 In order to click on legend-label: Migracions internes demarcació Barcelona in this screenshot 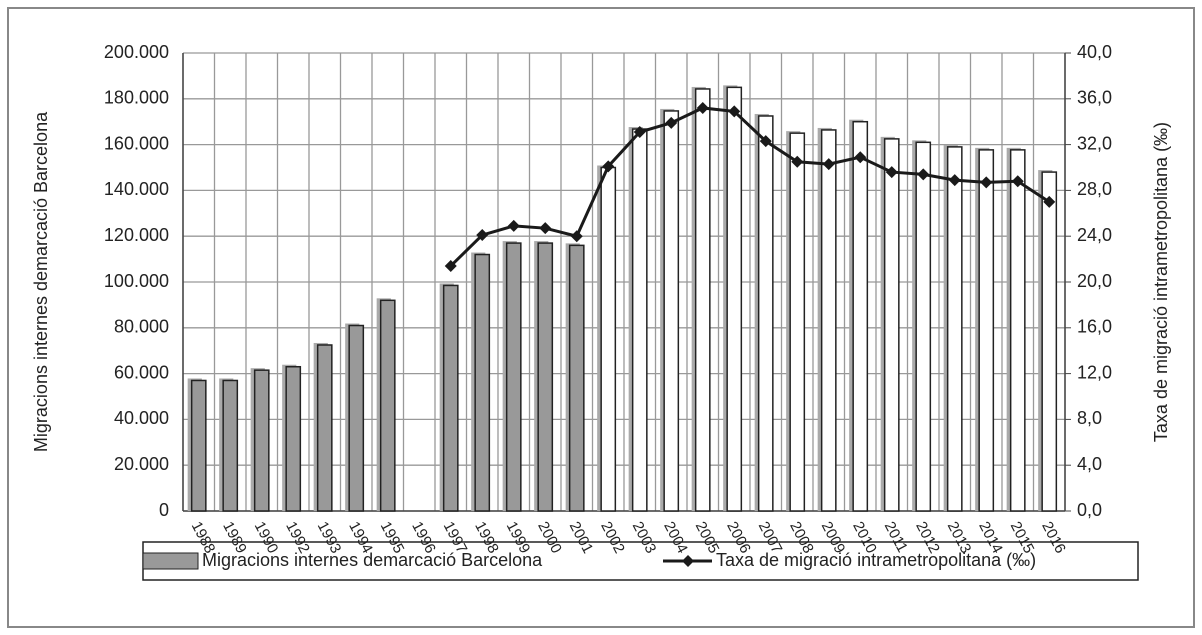, I will do `click(372, 560)`.